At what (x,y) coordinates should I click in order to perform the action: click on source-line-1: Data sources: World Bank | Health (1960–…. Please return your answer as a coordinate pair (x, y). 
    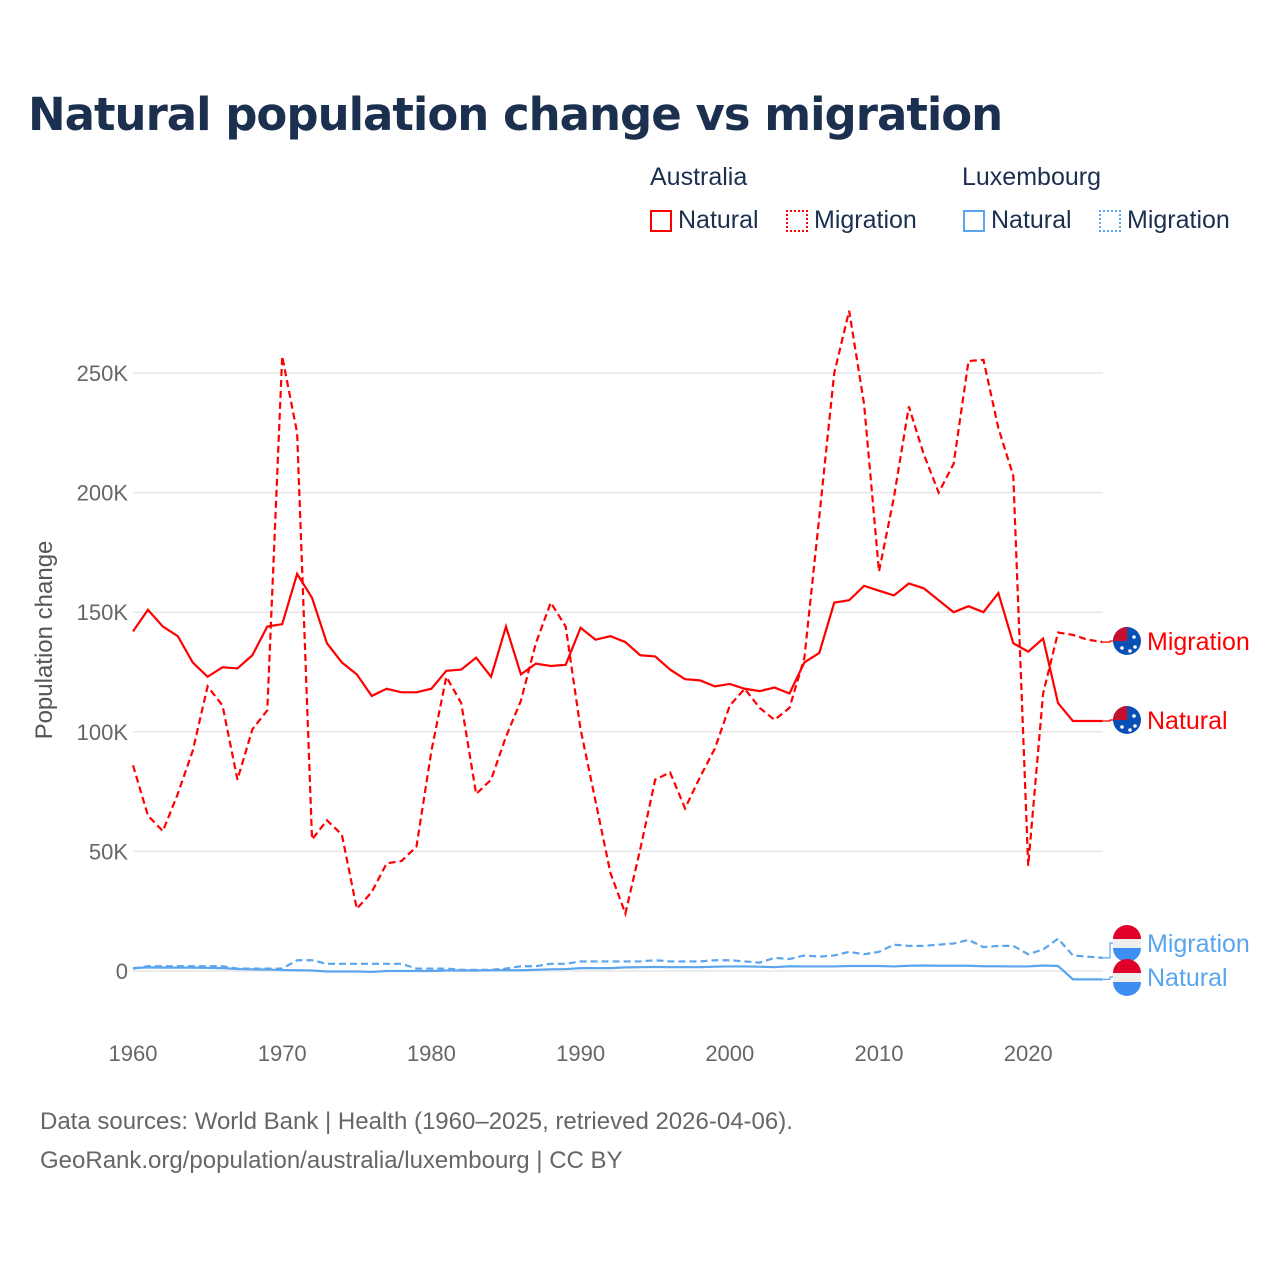
    Looking at the image, I should click on (416, 1121).